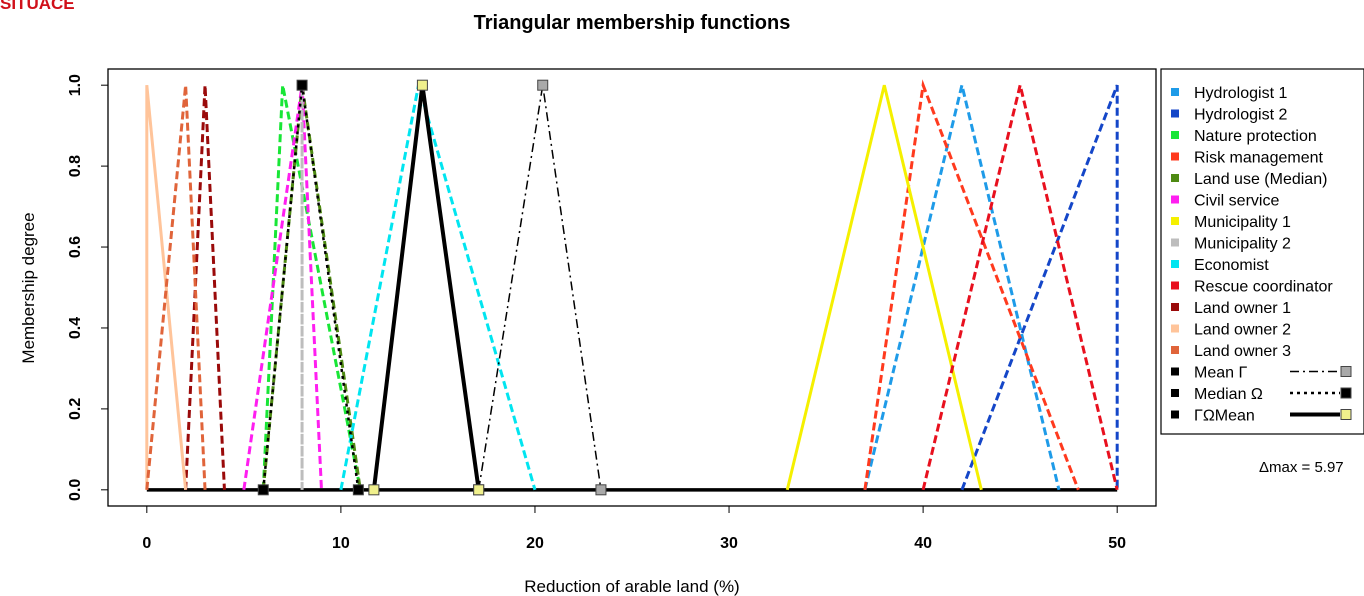 The image size is (1364, 596). I want to click on y-tick-label-2: 0.4, so click(75, 328).